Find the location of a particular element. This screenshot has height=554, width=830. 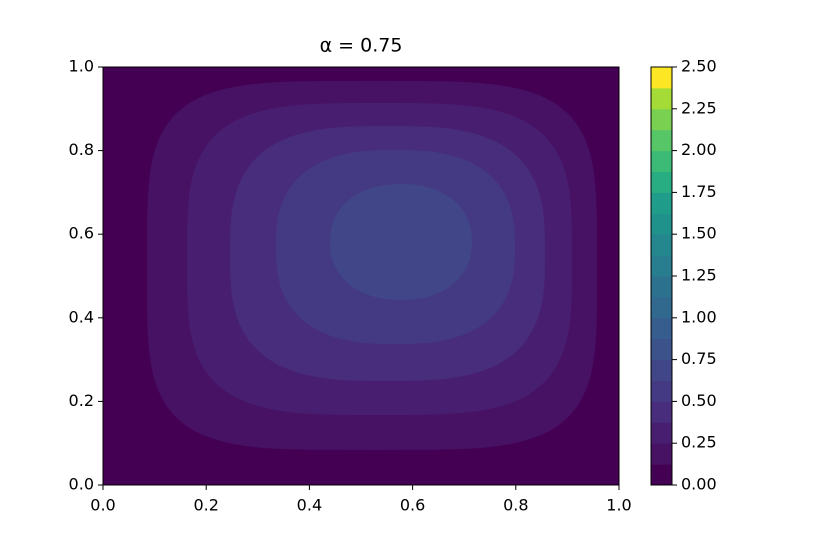

x-tick-label: 0.2 is located at coordinates (205, 505).